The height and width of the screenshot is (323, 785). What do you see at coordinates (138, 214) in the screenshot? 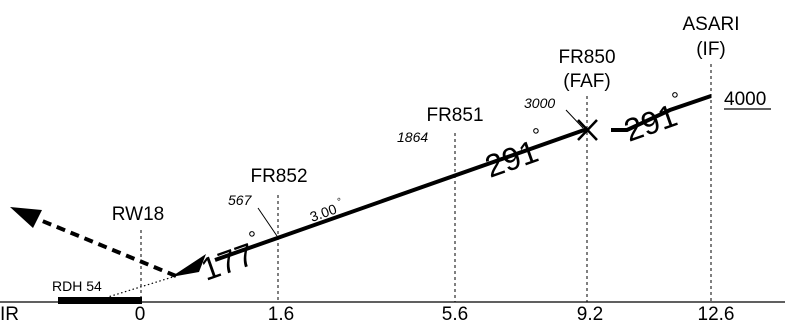
I see `fix-name-rw18: RW18` at bounding box center [138, 214].